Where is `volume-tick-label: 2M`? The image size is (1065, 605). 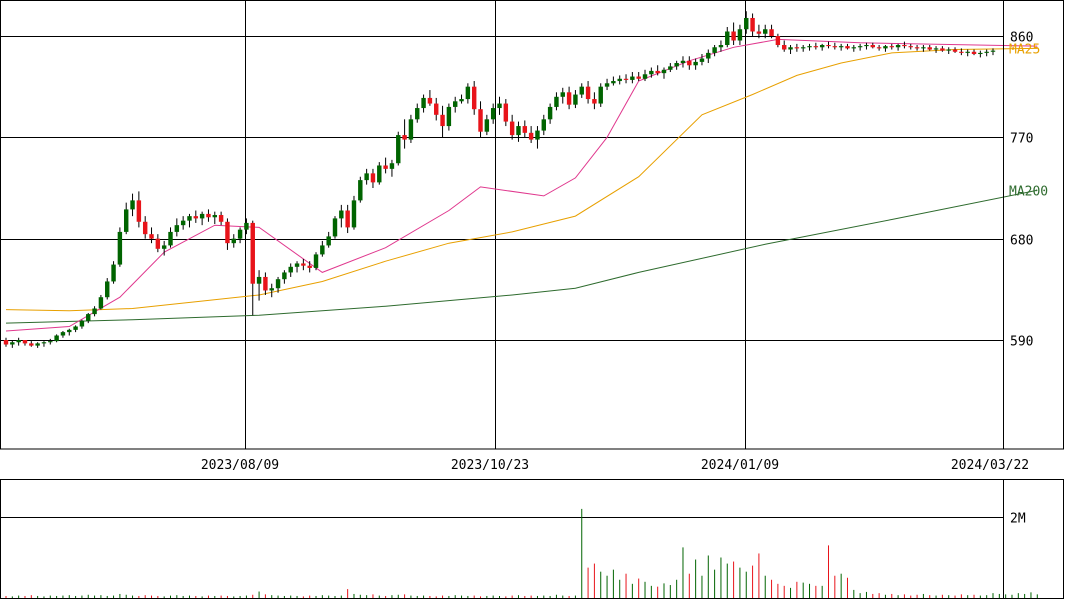 volume-tick-label: 2M is located at coordinates (1018, 519).